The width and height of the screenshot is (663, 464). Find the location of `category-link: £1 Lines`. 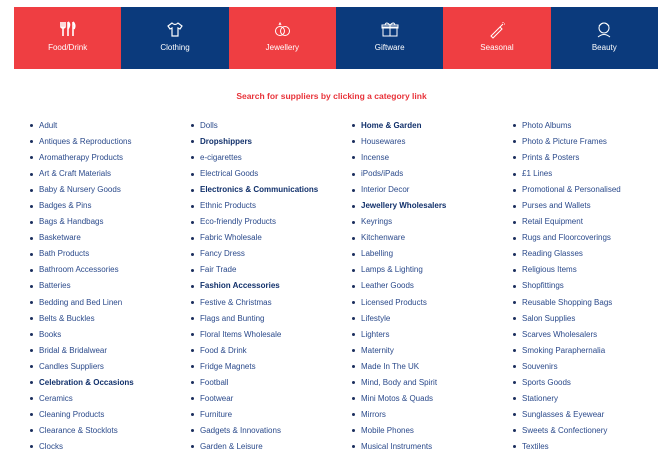

category-link: £1 Lines is located at coordinates (567, 175).